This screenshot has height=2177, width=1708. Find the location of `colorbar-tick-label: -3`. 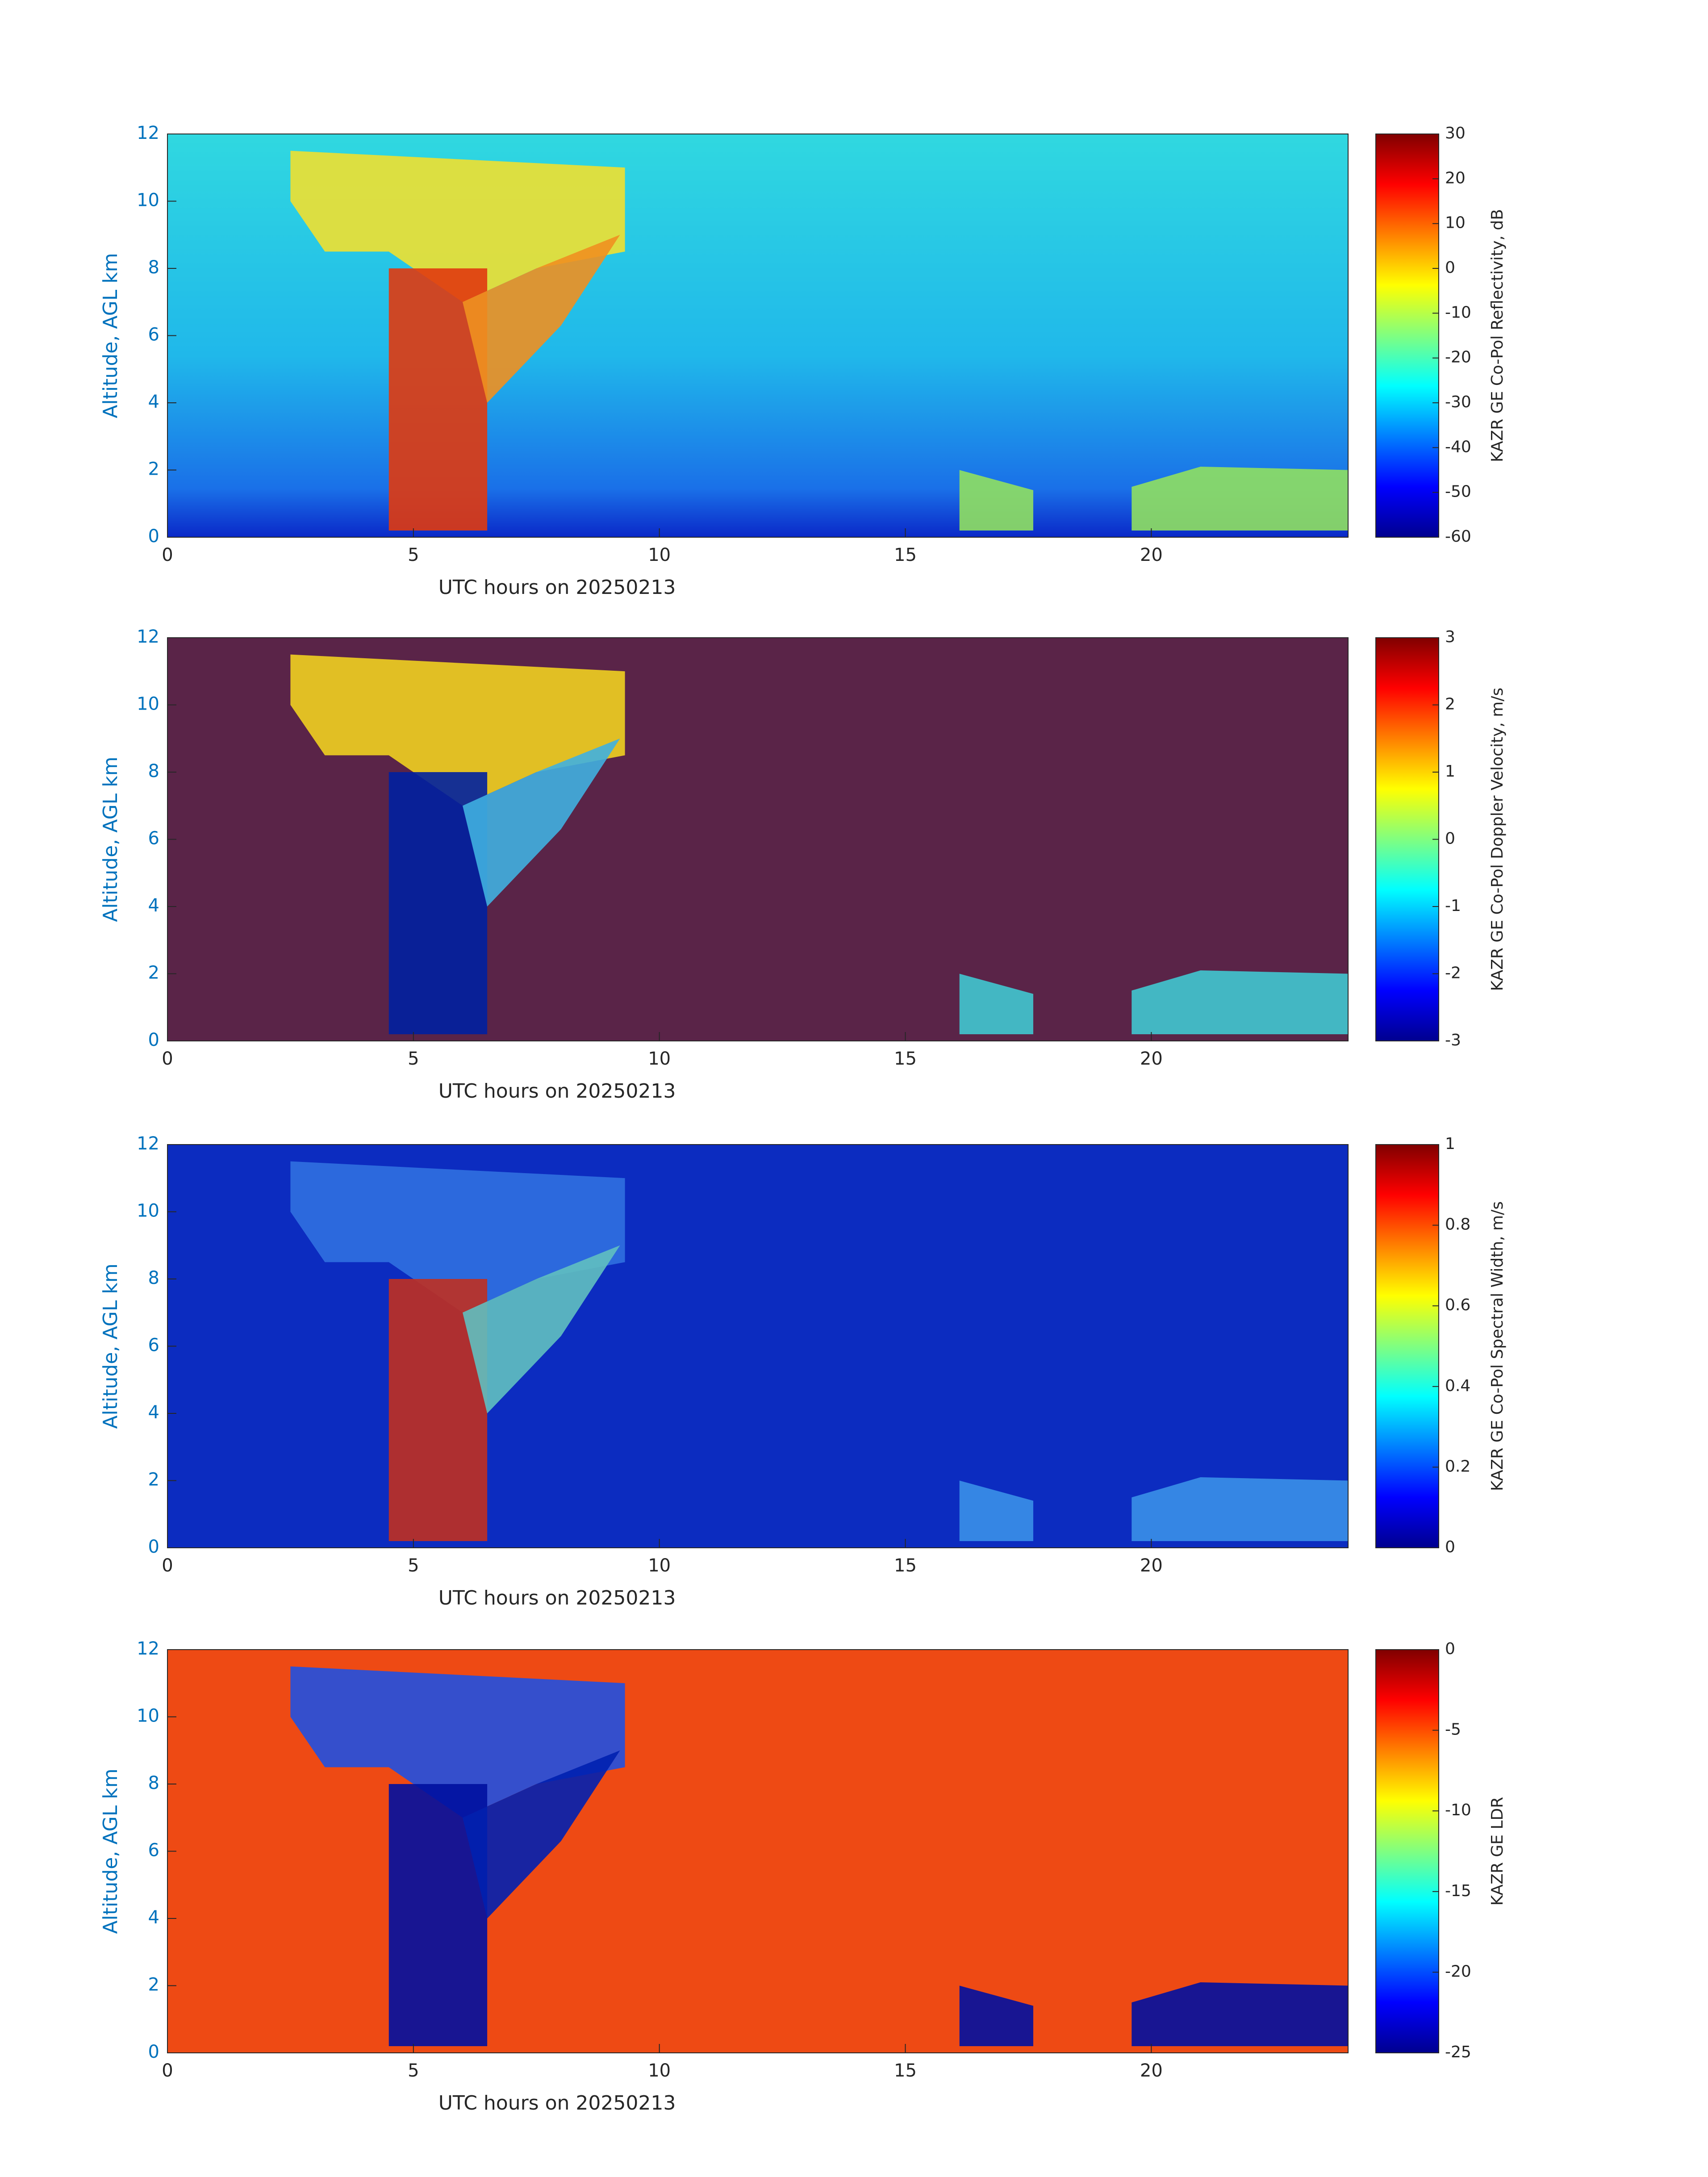

colorbar-tick-label: -3 is located at coordinates (1453, 1040).